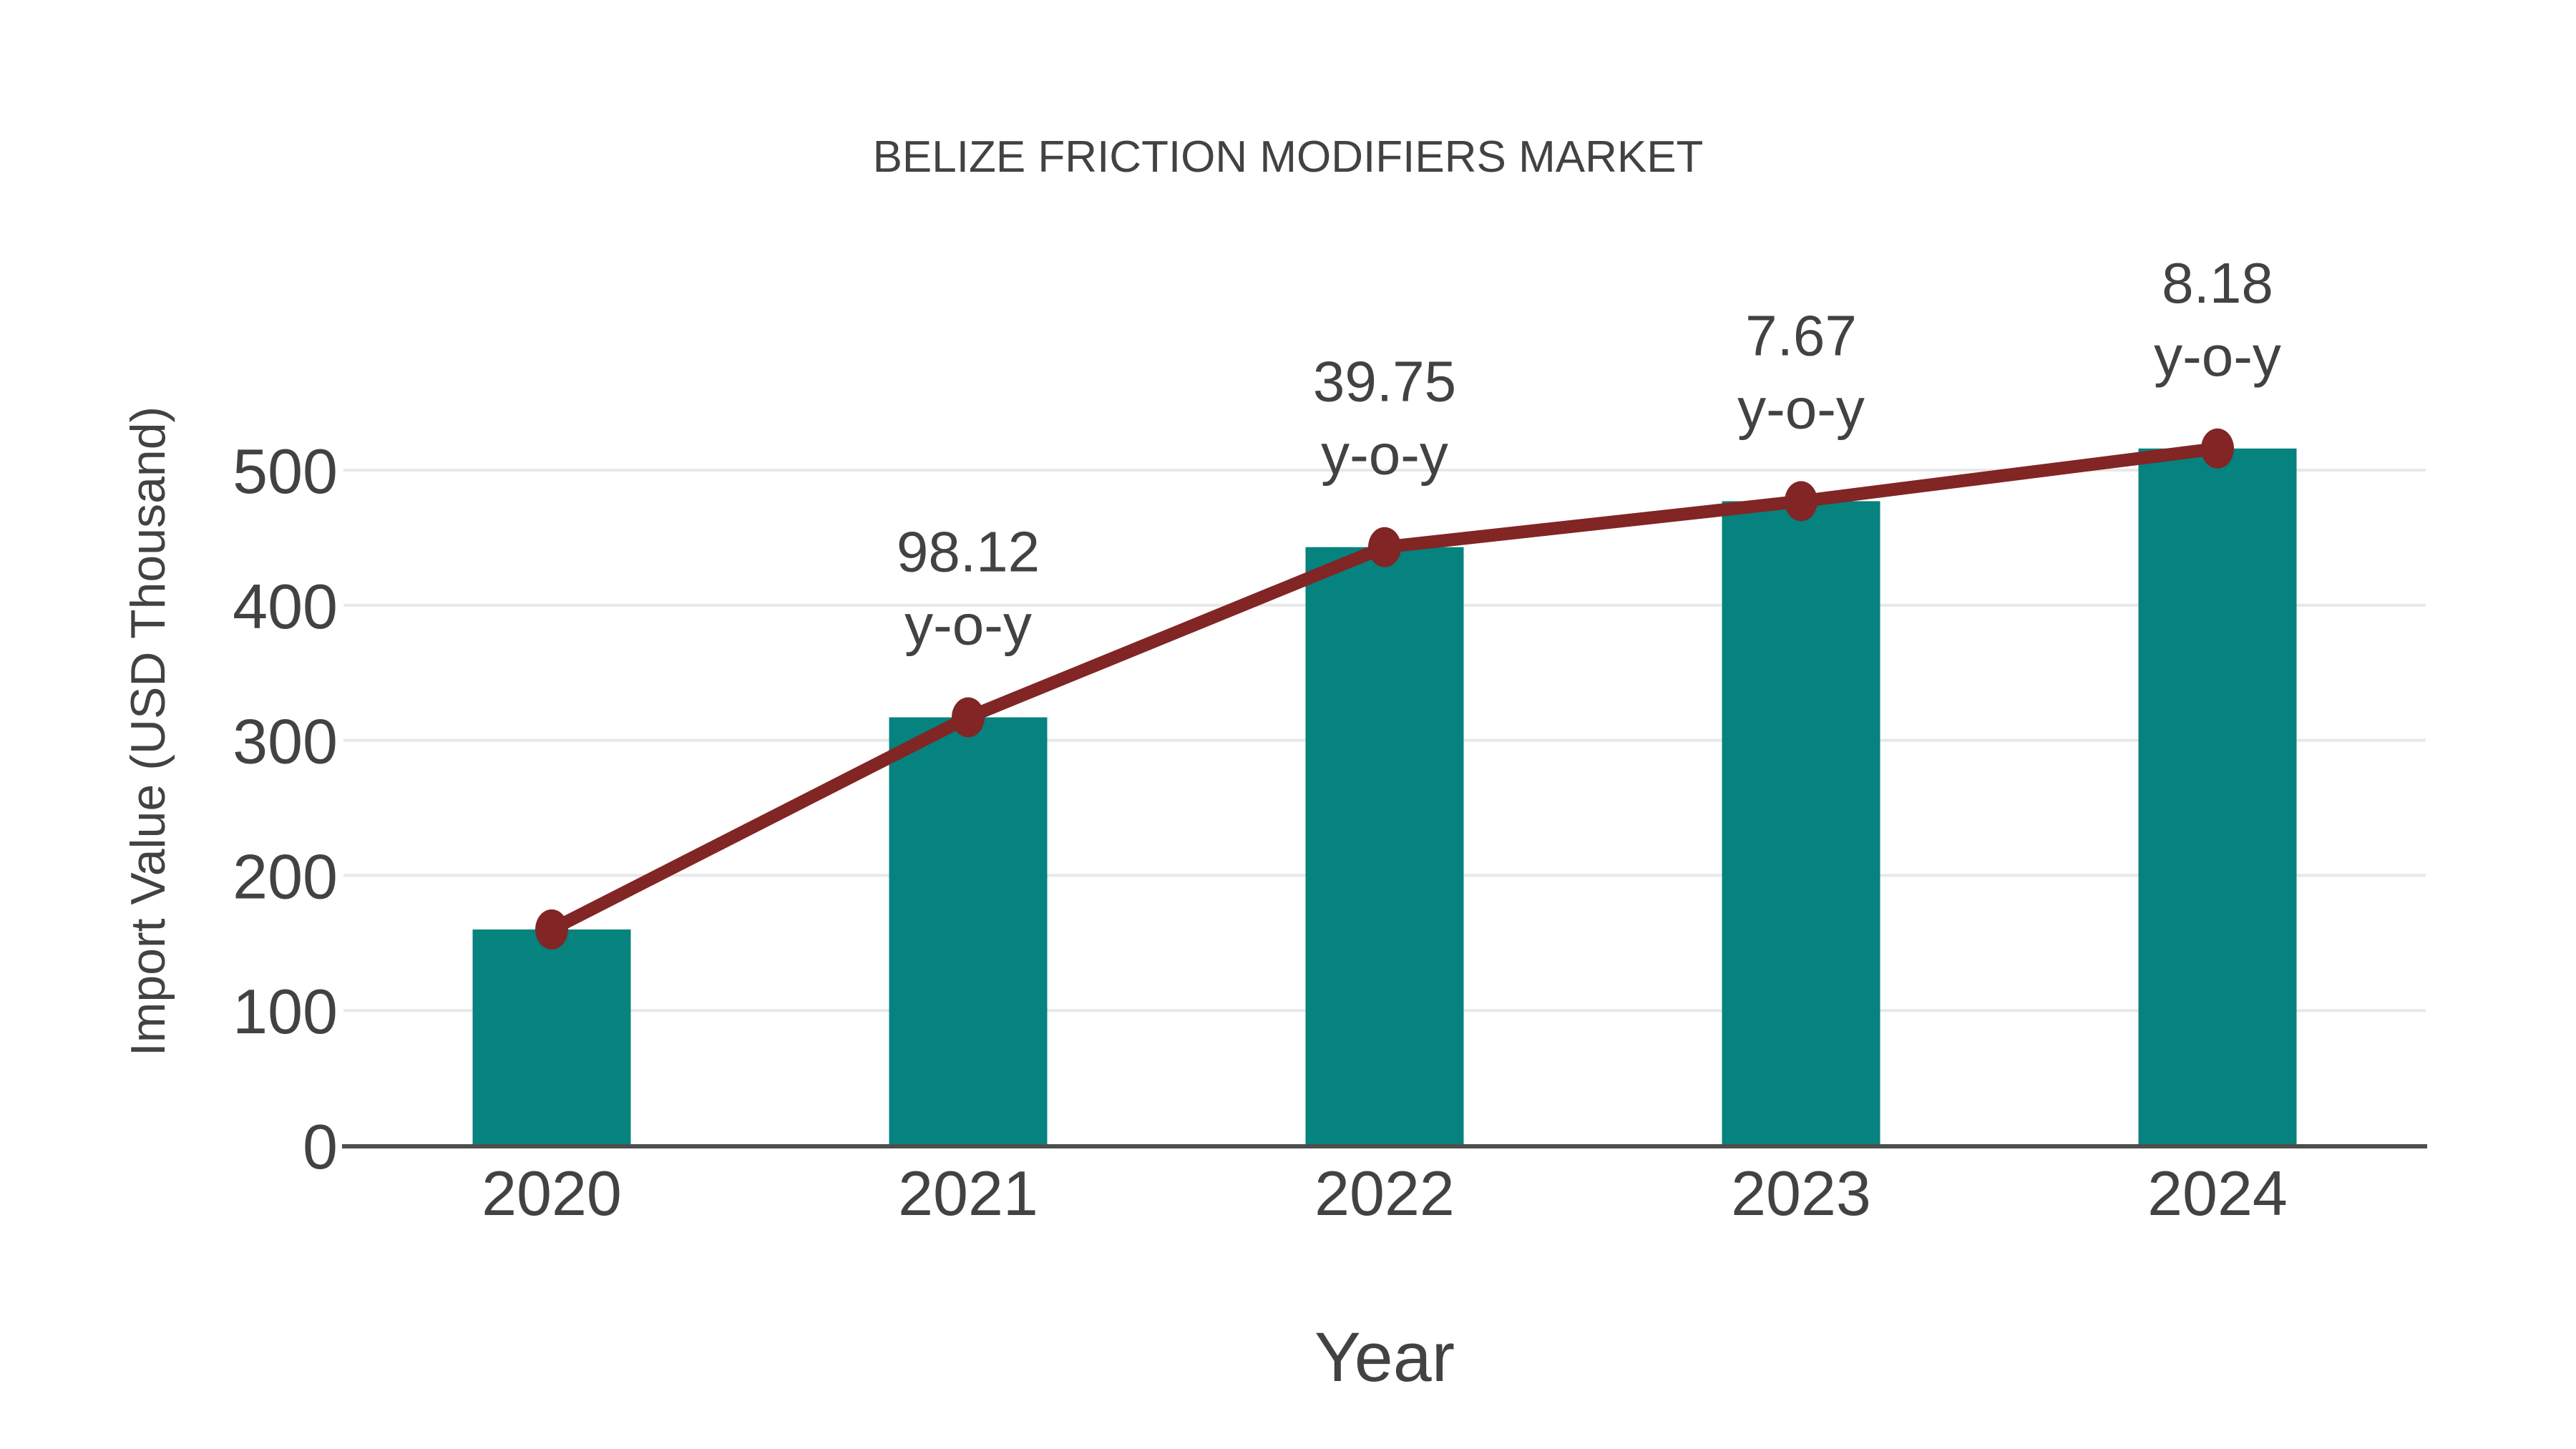 This screenshot has width=2576, height=1449. Describe the element at coordinates (1801, 1193) in the screenshot. I see `x-tick-label: 2023` at that location.